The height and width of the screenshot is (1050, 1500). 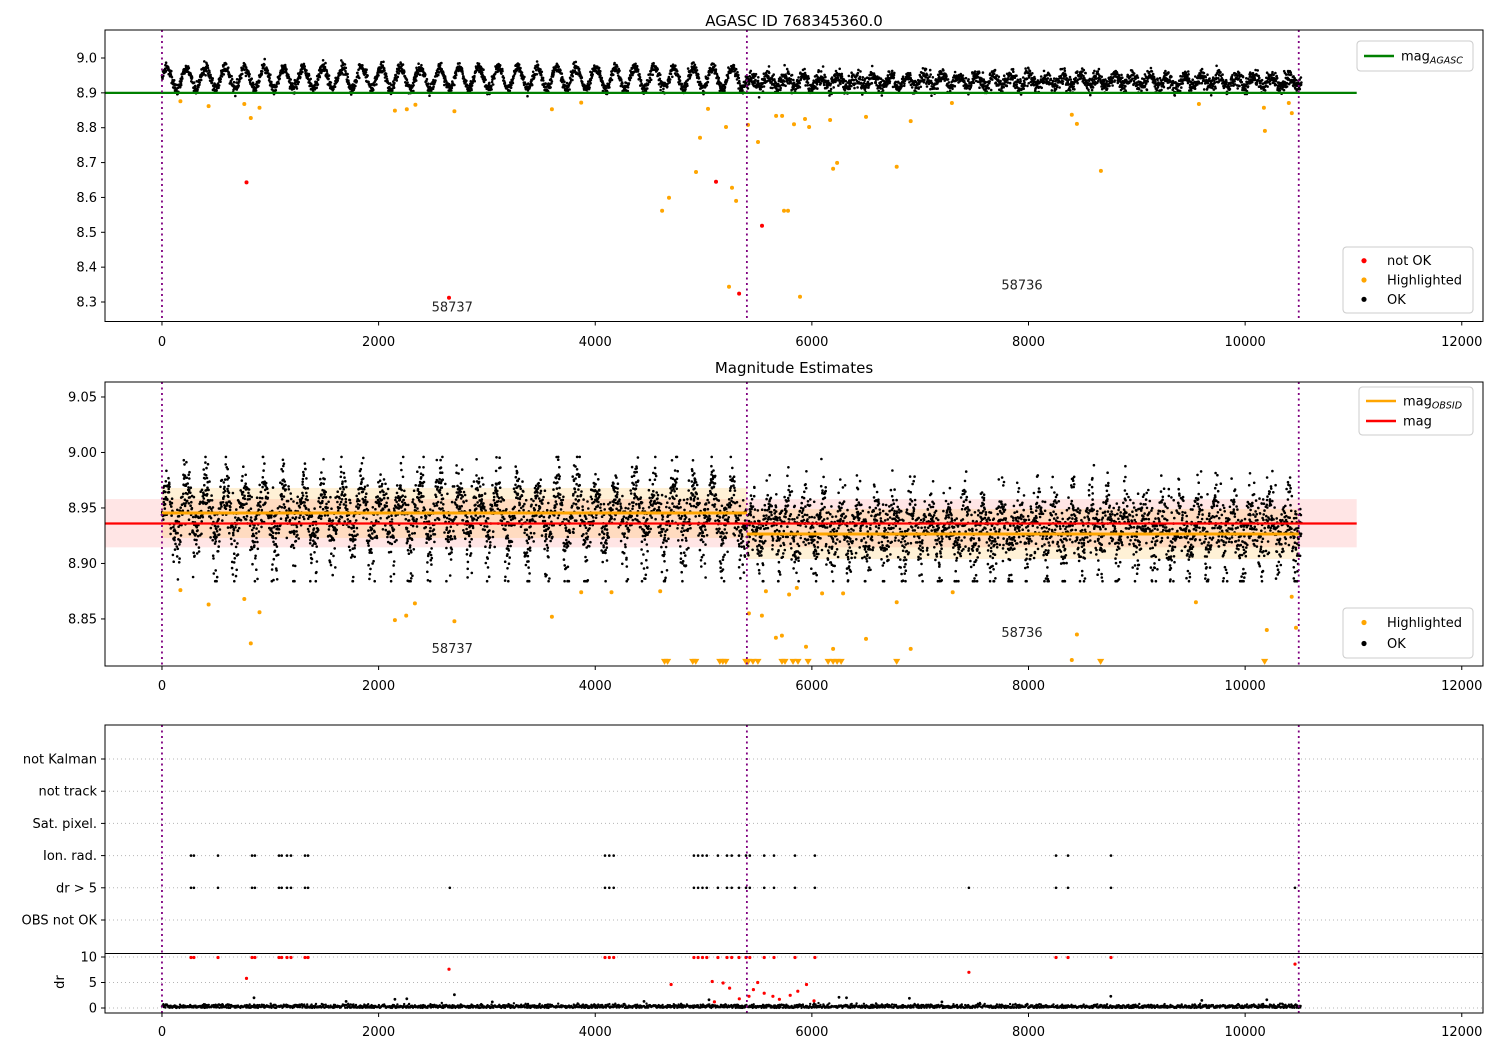 What do you see at coordinates (86, 163) in the screenshot?
I see `y-tick-label: 8.7` at bounding box center [86, 163].